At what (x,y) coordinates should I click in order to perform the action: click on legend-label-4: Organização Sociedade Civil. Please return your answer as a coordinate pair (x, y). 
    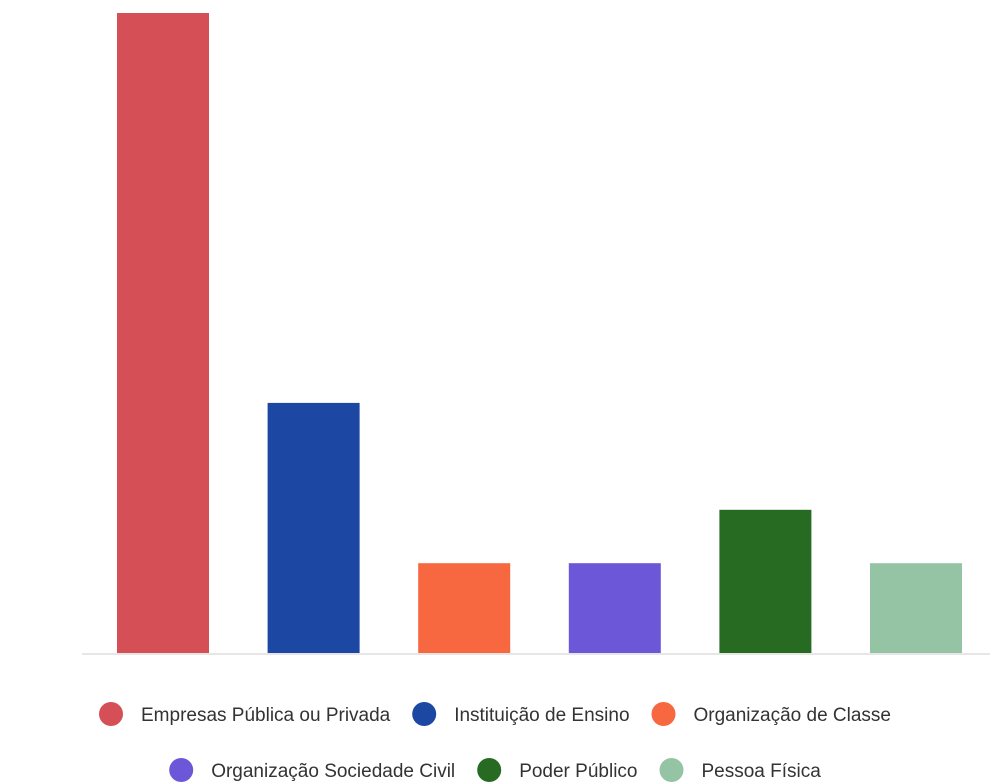
    Looking at the image, I should click on (333, 771).